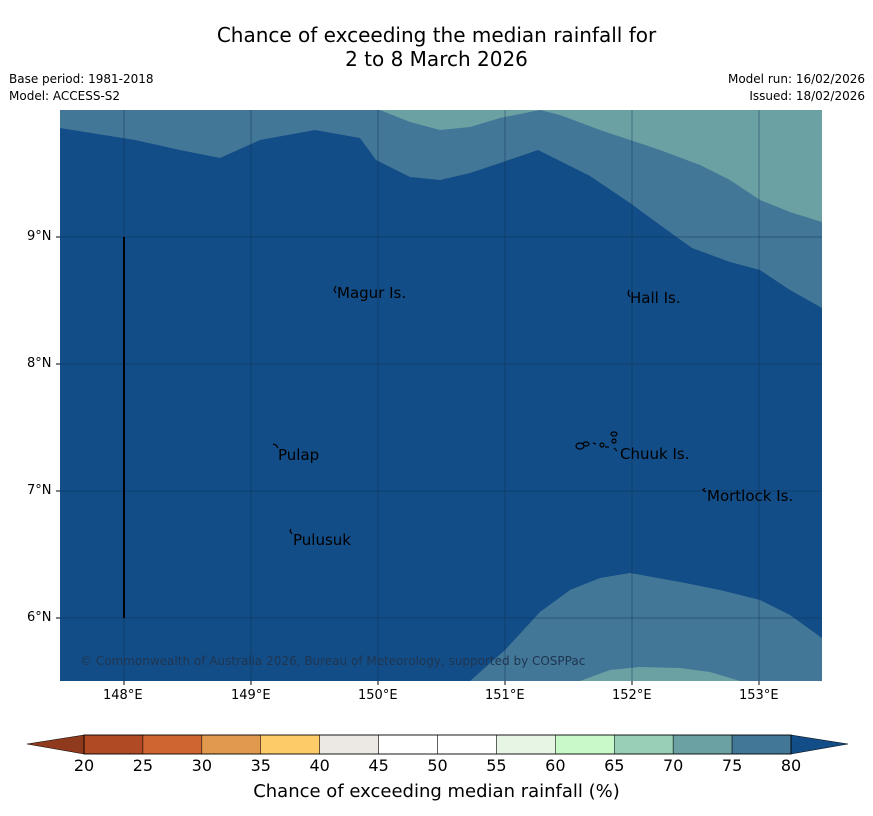 The image size is (873, 816). What do you see at coordinates (55, 744) in the screenshot?
I see `colorbar-below-triangle` at bounding box center [55, 744].